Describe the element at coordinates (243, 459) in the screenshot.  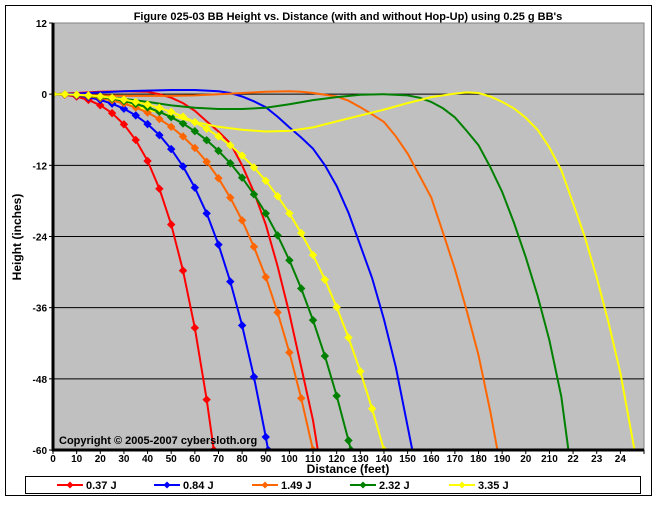
I see `x-tick-label: 80` at that location.